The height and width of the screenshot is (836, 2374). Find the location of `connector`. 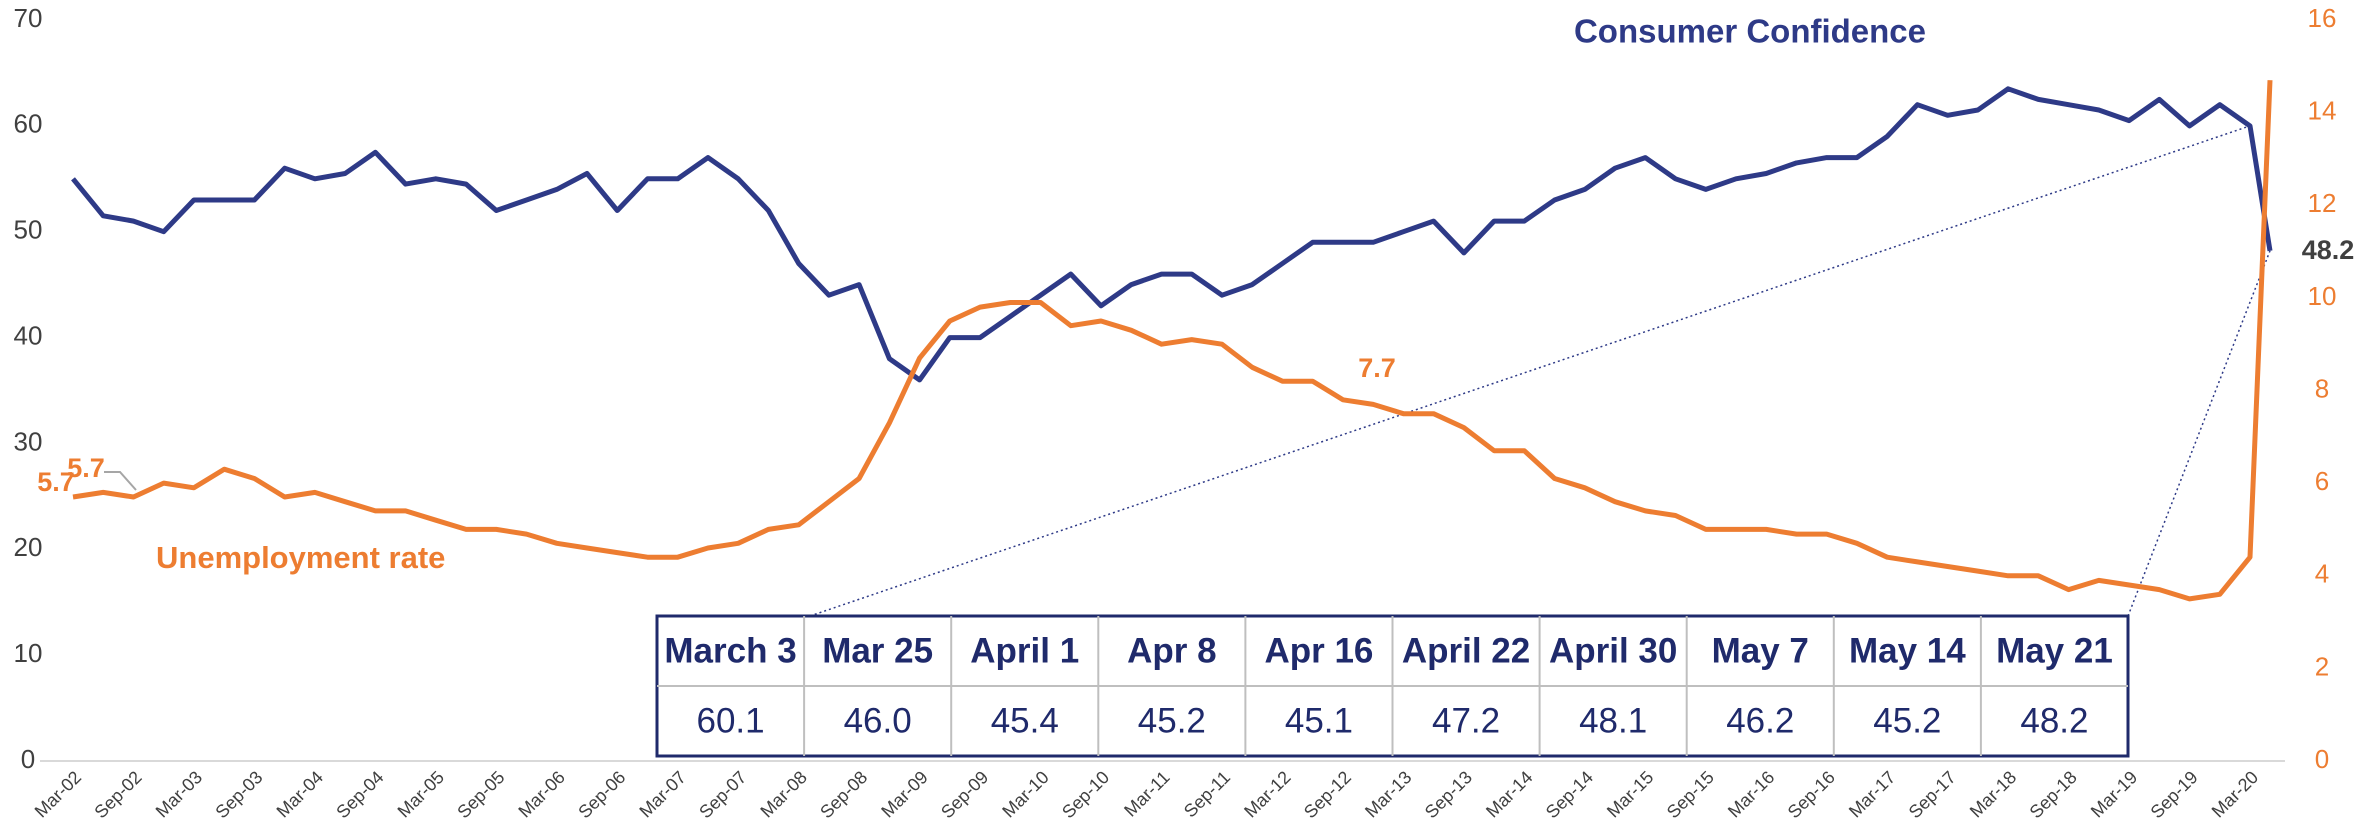

connector is located at coordinates (2199, 433).